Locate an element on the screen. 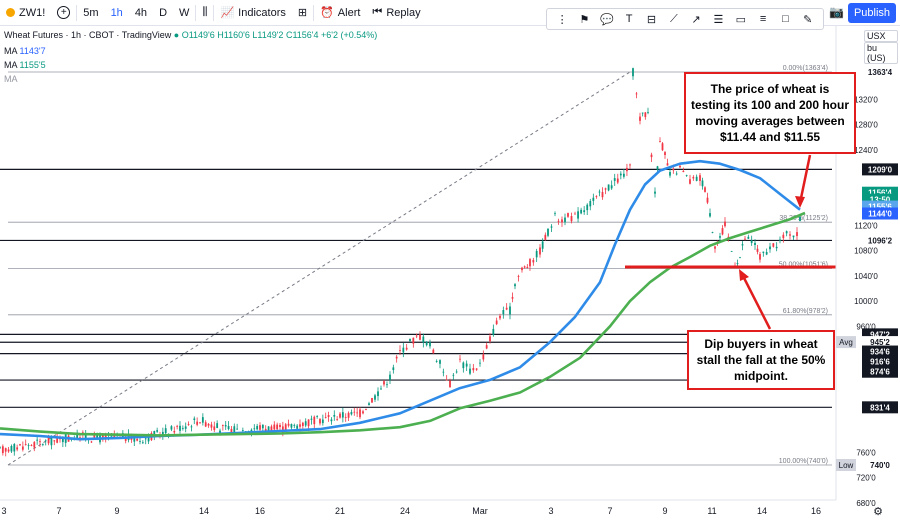 This screenshot has height=522, width=900. plus-icon: + is located at coordinates (64, 12).